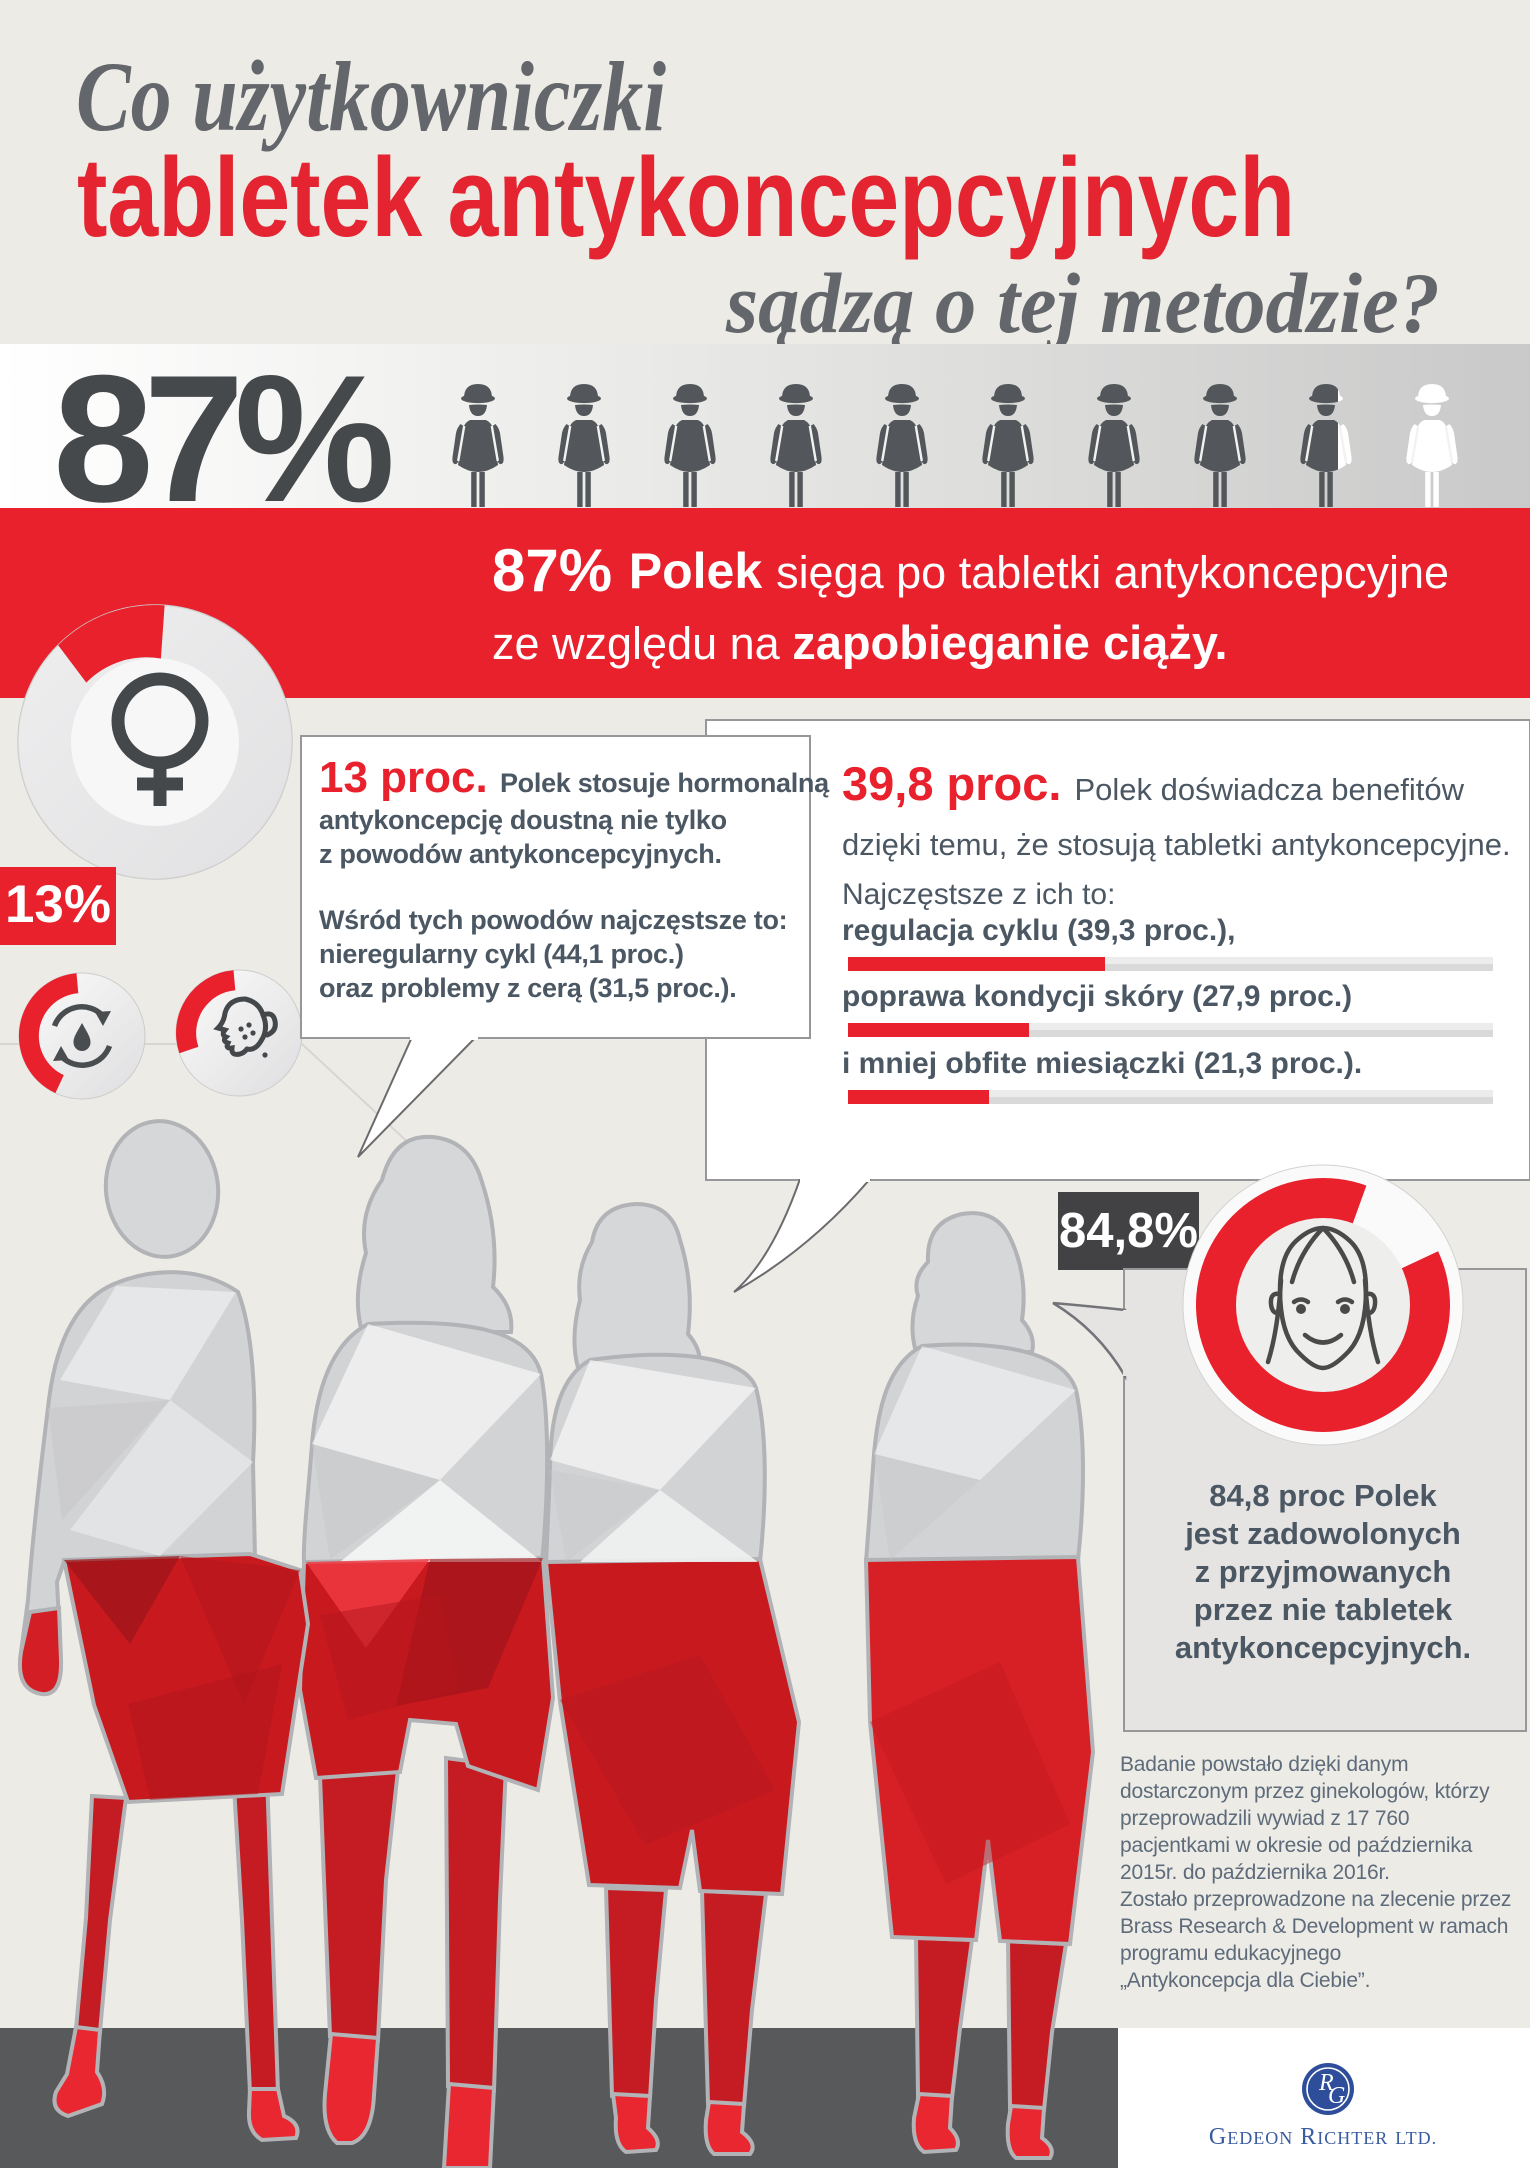 This screenshot has height=2168, width=1530. What do you see at coordinates (1082, 299) in the screenshot?
I see `svg-text: sądzą o tej metodzie?` at bounding box center [1082, 299].